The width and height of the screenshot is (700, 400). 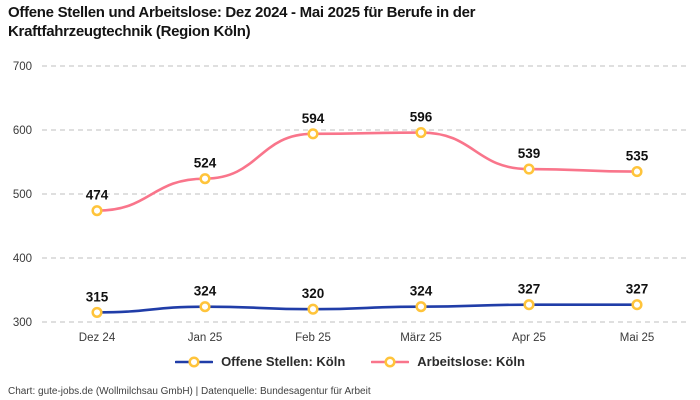 I want to click on y-axis-label: 600, so click(x=22, y=131).